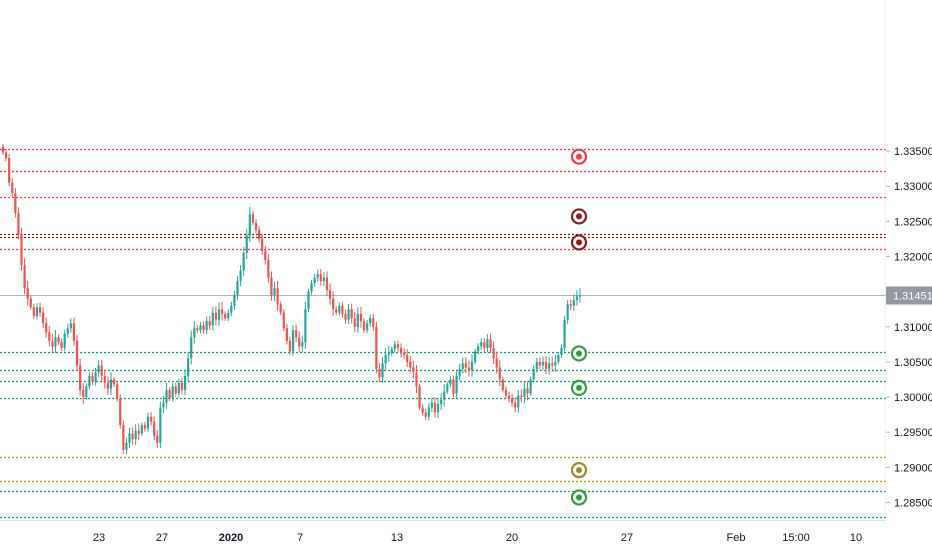 This screenshot has height=550, width=932. I want to click on time-tick-label: 13, so click(397, 538).